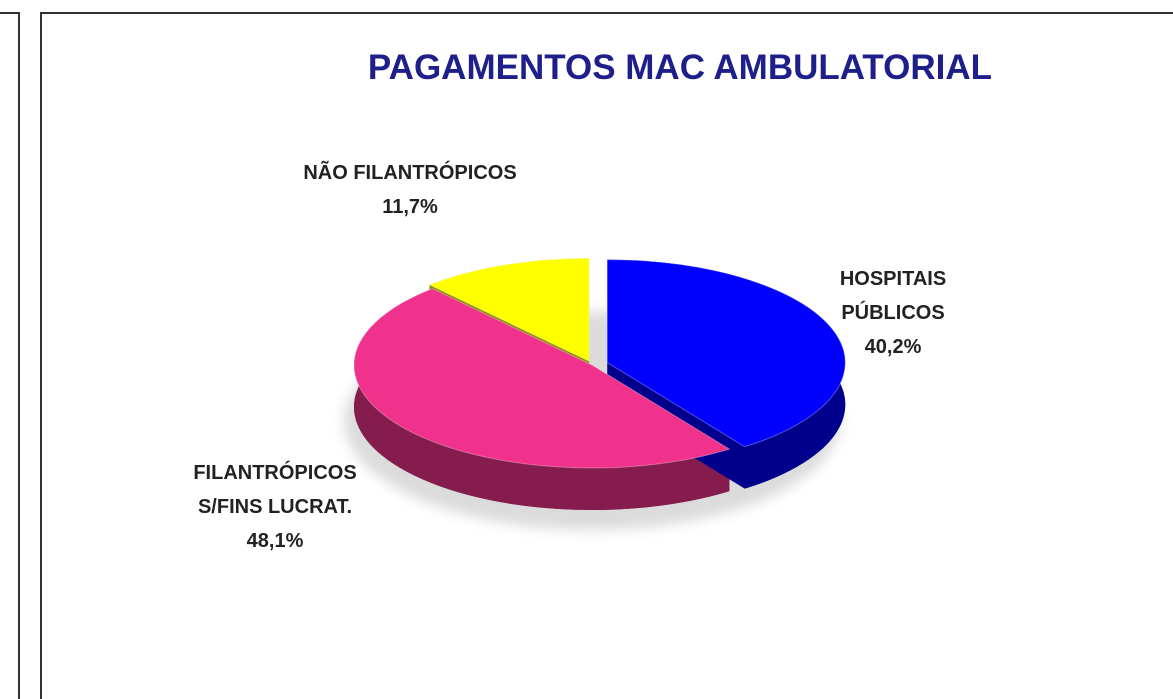 The image size is (1173, 699). I want to click on data-label: FILANTRÓPICOS S/FINS LUCRAT. 48,1%, so click(275, 507).